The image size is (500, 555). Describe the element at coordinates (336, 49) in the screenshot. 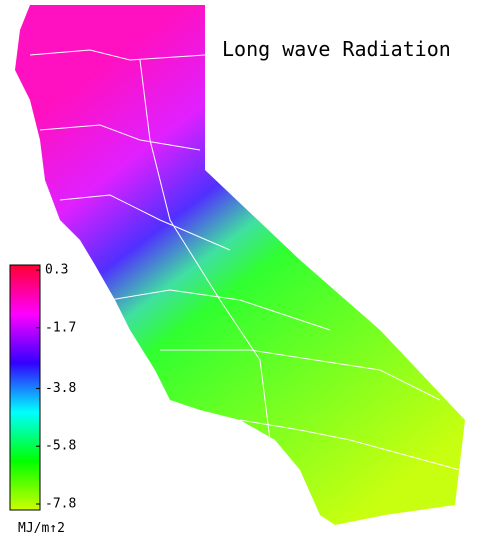

I see `map-title: Long wave Radiation` at that location.